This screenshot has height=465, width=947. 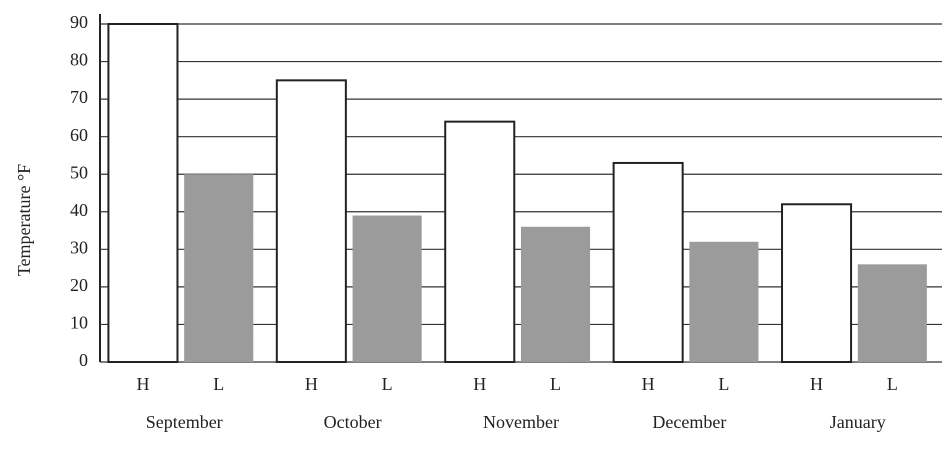 What do you see at coordinates (353, 422) in the screenshot?
I see `x-tick-label: October` at bounding box center [353, 422].